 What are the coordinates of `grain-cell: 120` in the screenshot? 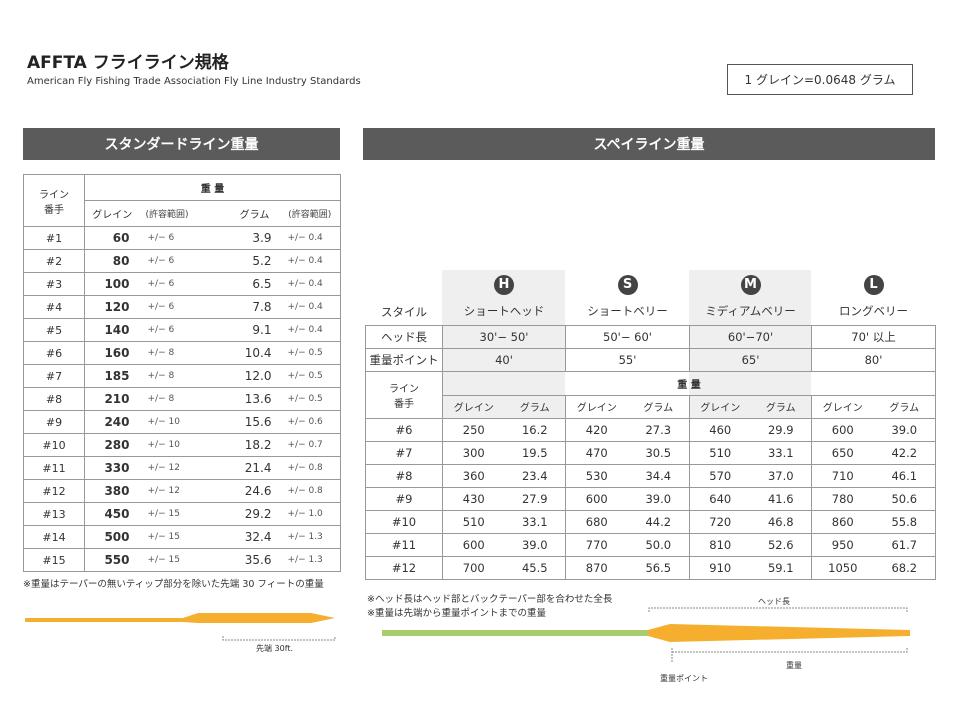 It's located at (112, 307).